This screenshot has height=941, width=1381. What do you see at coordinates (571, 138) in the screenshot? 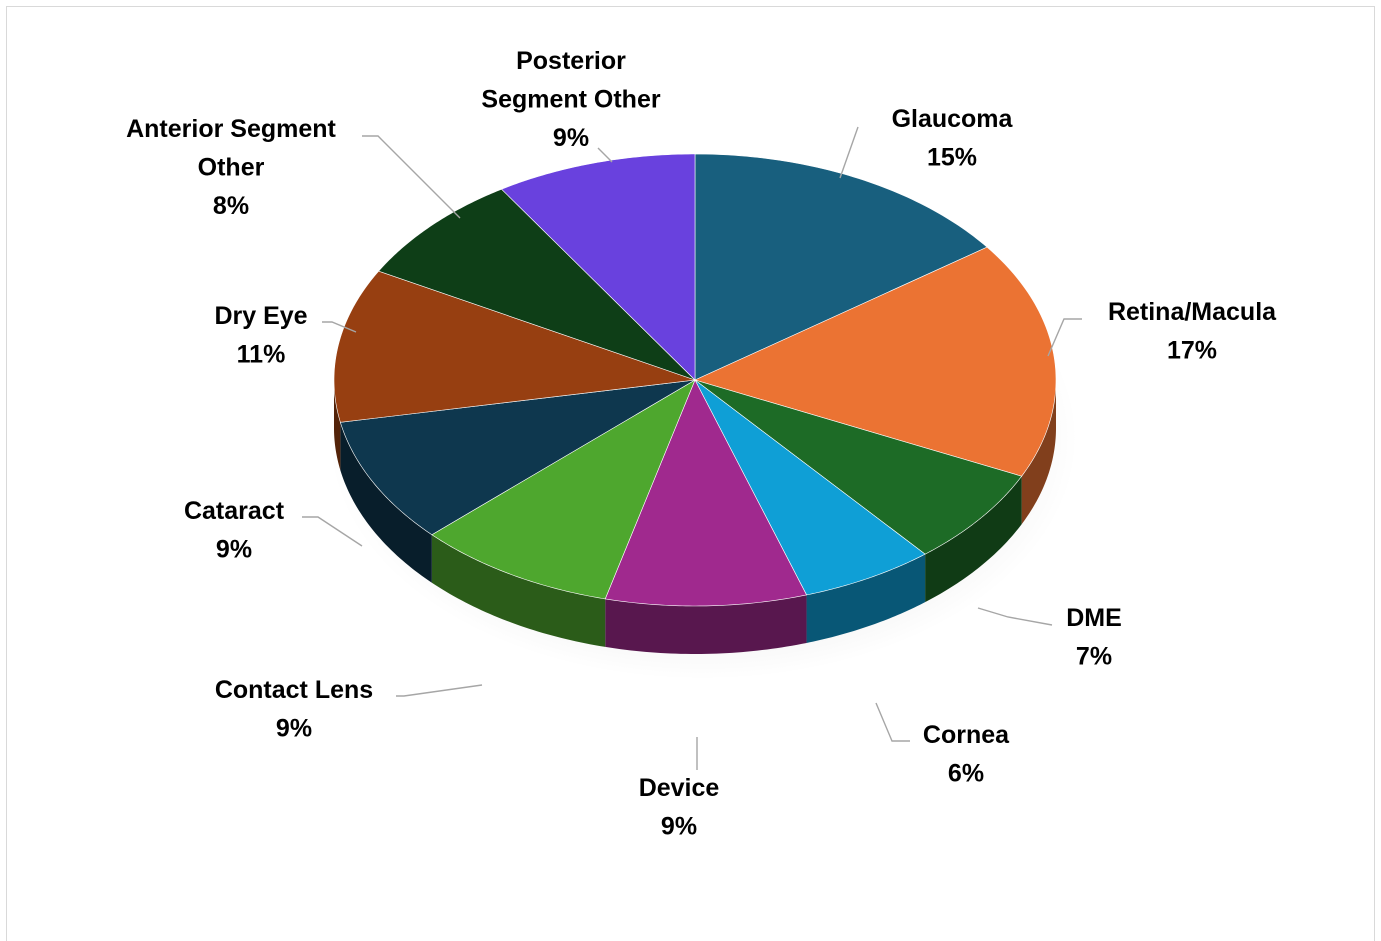
I see `label-pct-posterior-segment-other: 9%` at bounding box center [571, 138].